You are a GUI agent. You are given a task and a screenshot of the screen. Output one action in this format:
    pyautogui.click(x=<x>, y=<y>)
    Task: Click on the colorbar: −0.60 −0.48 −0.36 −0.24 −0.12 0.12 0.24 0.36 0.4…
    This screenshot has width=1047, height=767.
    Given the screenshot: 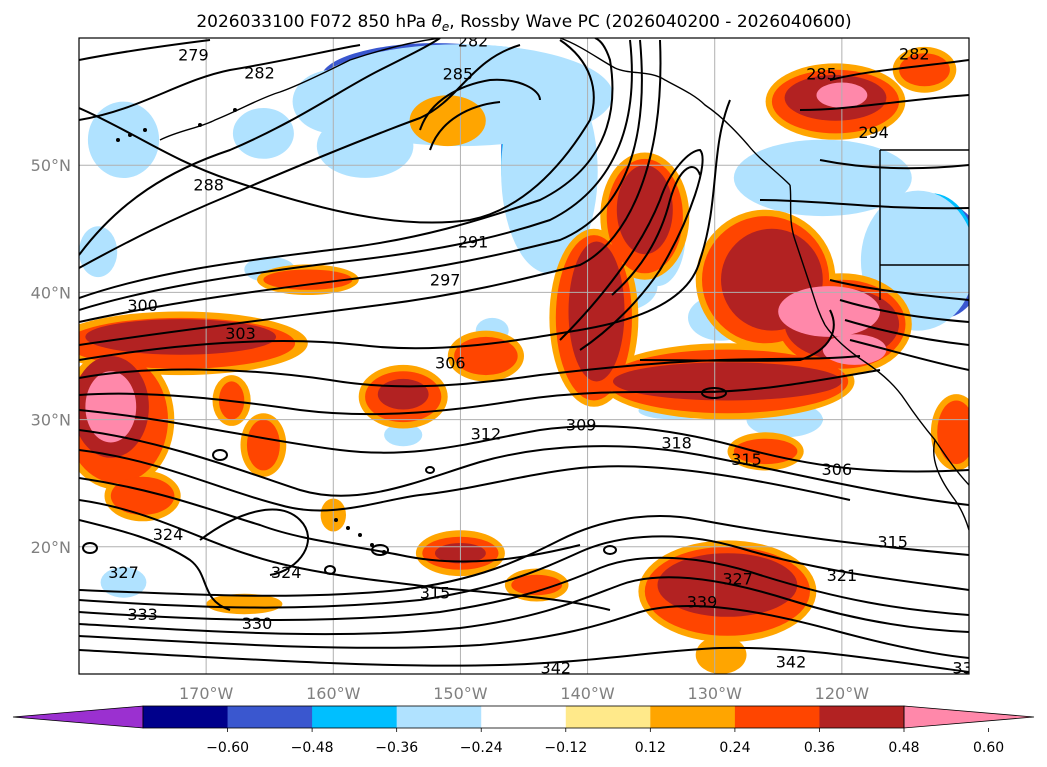 What is the action you would take?
    pyautogui.click(x=523, y=730)
    